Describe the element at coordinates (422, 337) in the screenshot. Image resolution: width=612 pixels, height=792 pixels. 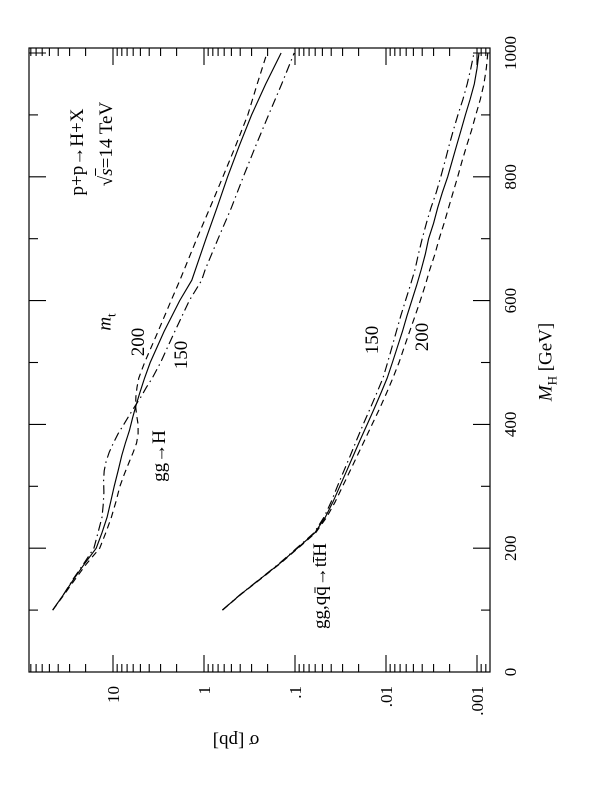
I see `ttH-mt200-label: 200` at that location.